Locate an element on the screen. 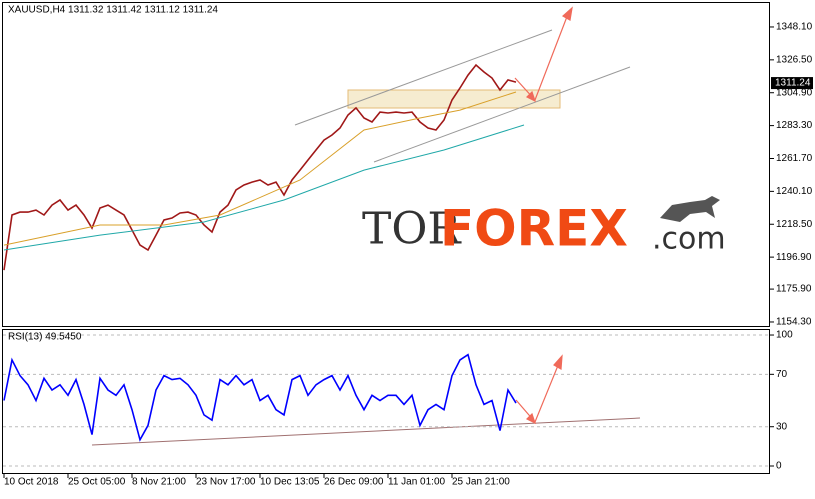  y-tick-label: 1154.30 is located at coordinates (794, 322).